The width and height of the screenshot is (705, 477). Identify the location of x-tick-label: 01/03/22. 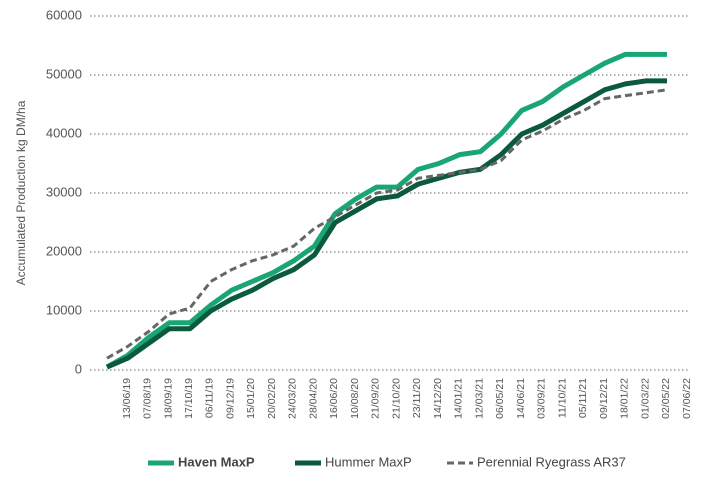
(645, 398).